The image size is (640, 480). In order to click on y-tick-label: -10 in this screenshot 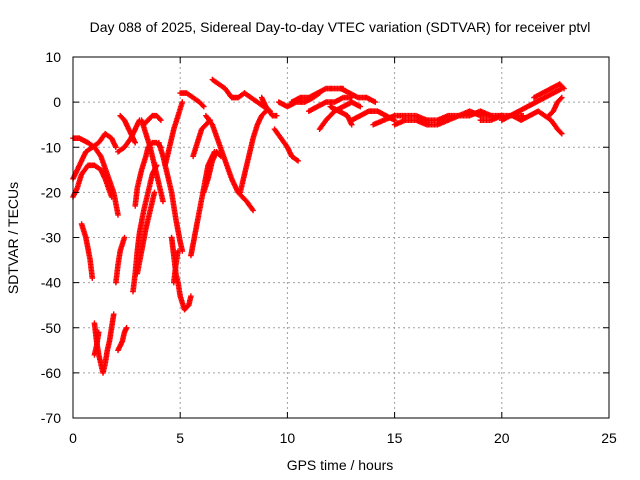, I will do `click(51, 147)`.